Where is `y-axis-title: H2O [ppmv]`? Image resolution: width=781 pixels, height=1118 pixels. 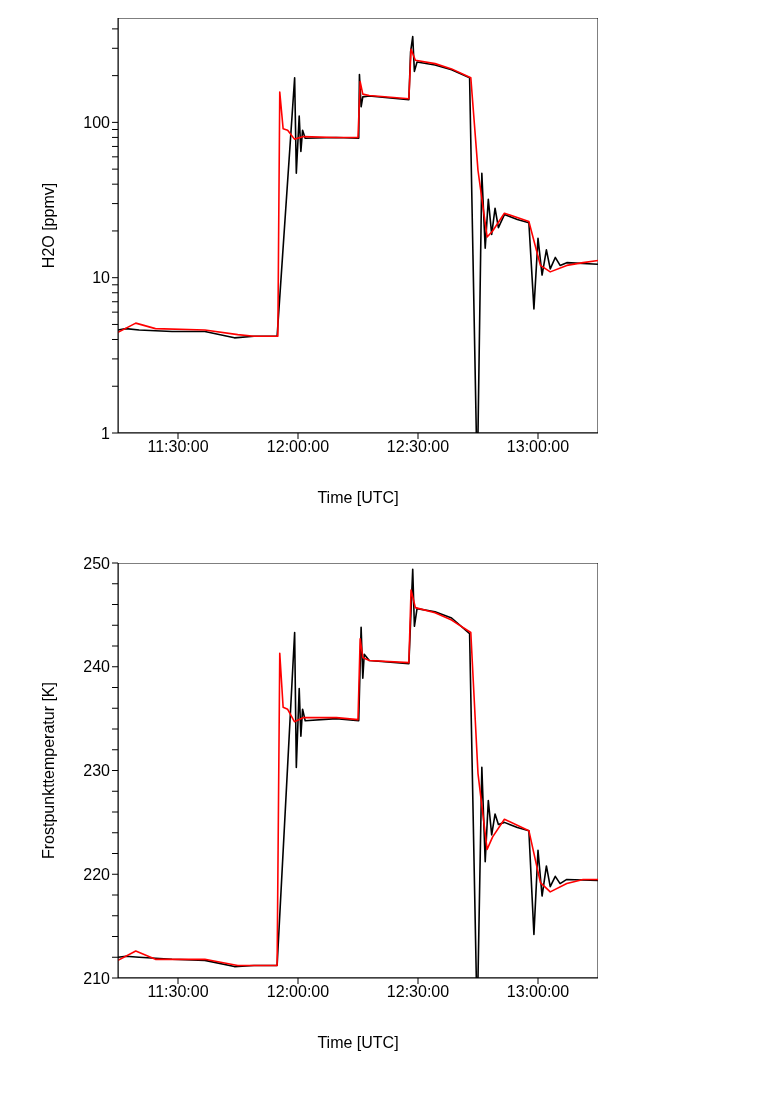 y-axis-title: H2O [ppmv] is located at coordinates (48, 225).